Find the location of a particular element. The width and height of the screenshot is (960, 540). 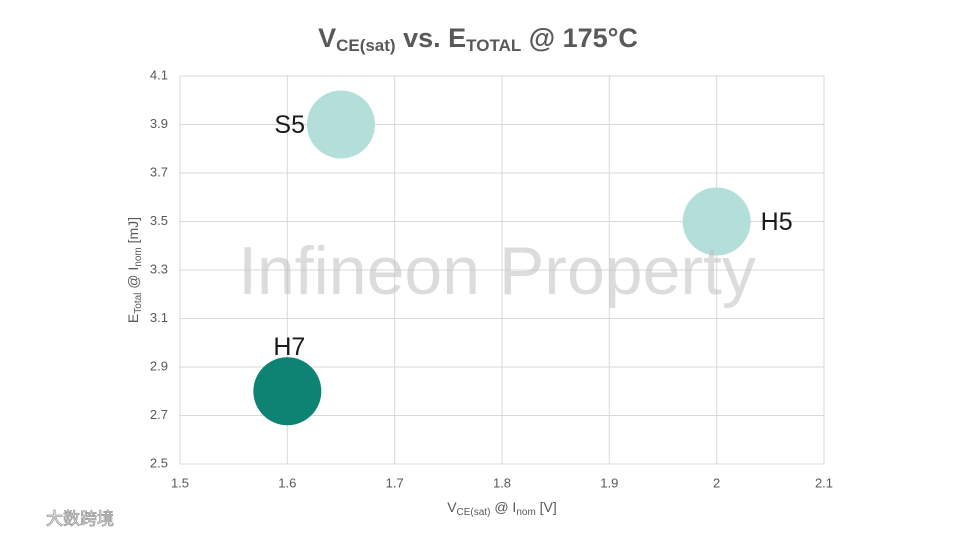

y-tick-label: 3.5 is located at coordinates (159, 220).